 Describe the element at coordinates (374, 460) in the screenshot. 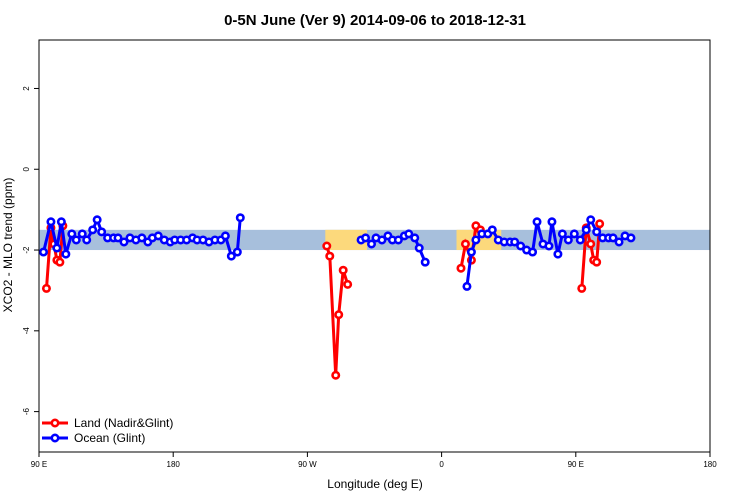

I see `x-ticks: 90 E 180 90 W 0 90 E 180` at that location.